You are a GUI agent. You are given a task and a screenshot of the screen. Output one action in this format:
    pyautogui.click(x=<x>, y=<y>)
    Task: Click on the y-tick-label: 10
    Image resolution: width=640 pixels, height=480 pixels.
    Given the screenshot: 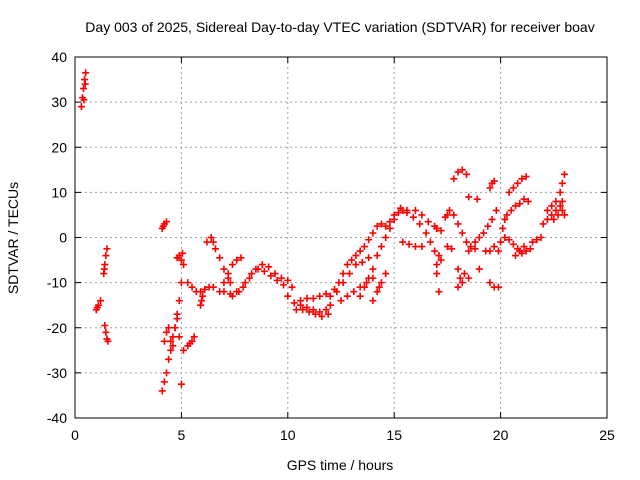 What is the action you would take?
    pyautogui.click(x=59, y=192)
    